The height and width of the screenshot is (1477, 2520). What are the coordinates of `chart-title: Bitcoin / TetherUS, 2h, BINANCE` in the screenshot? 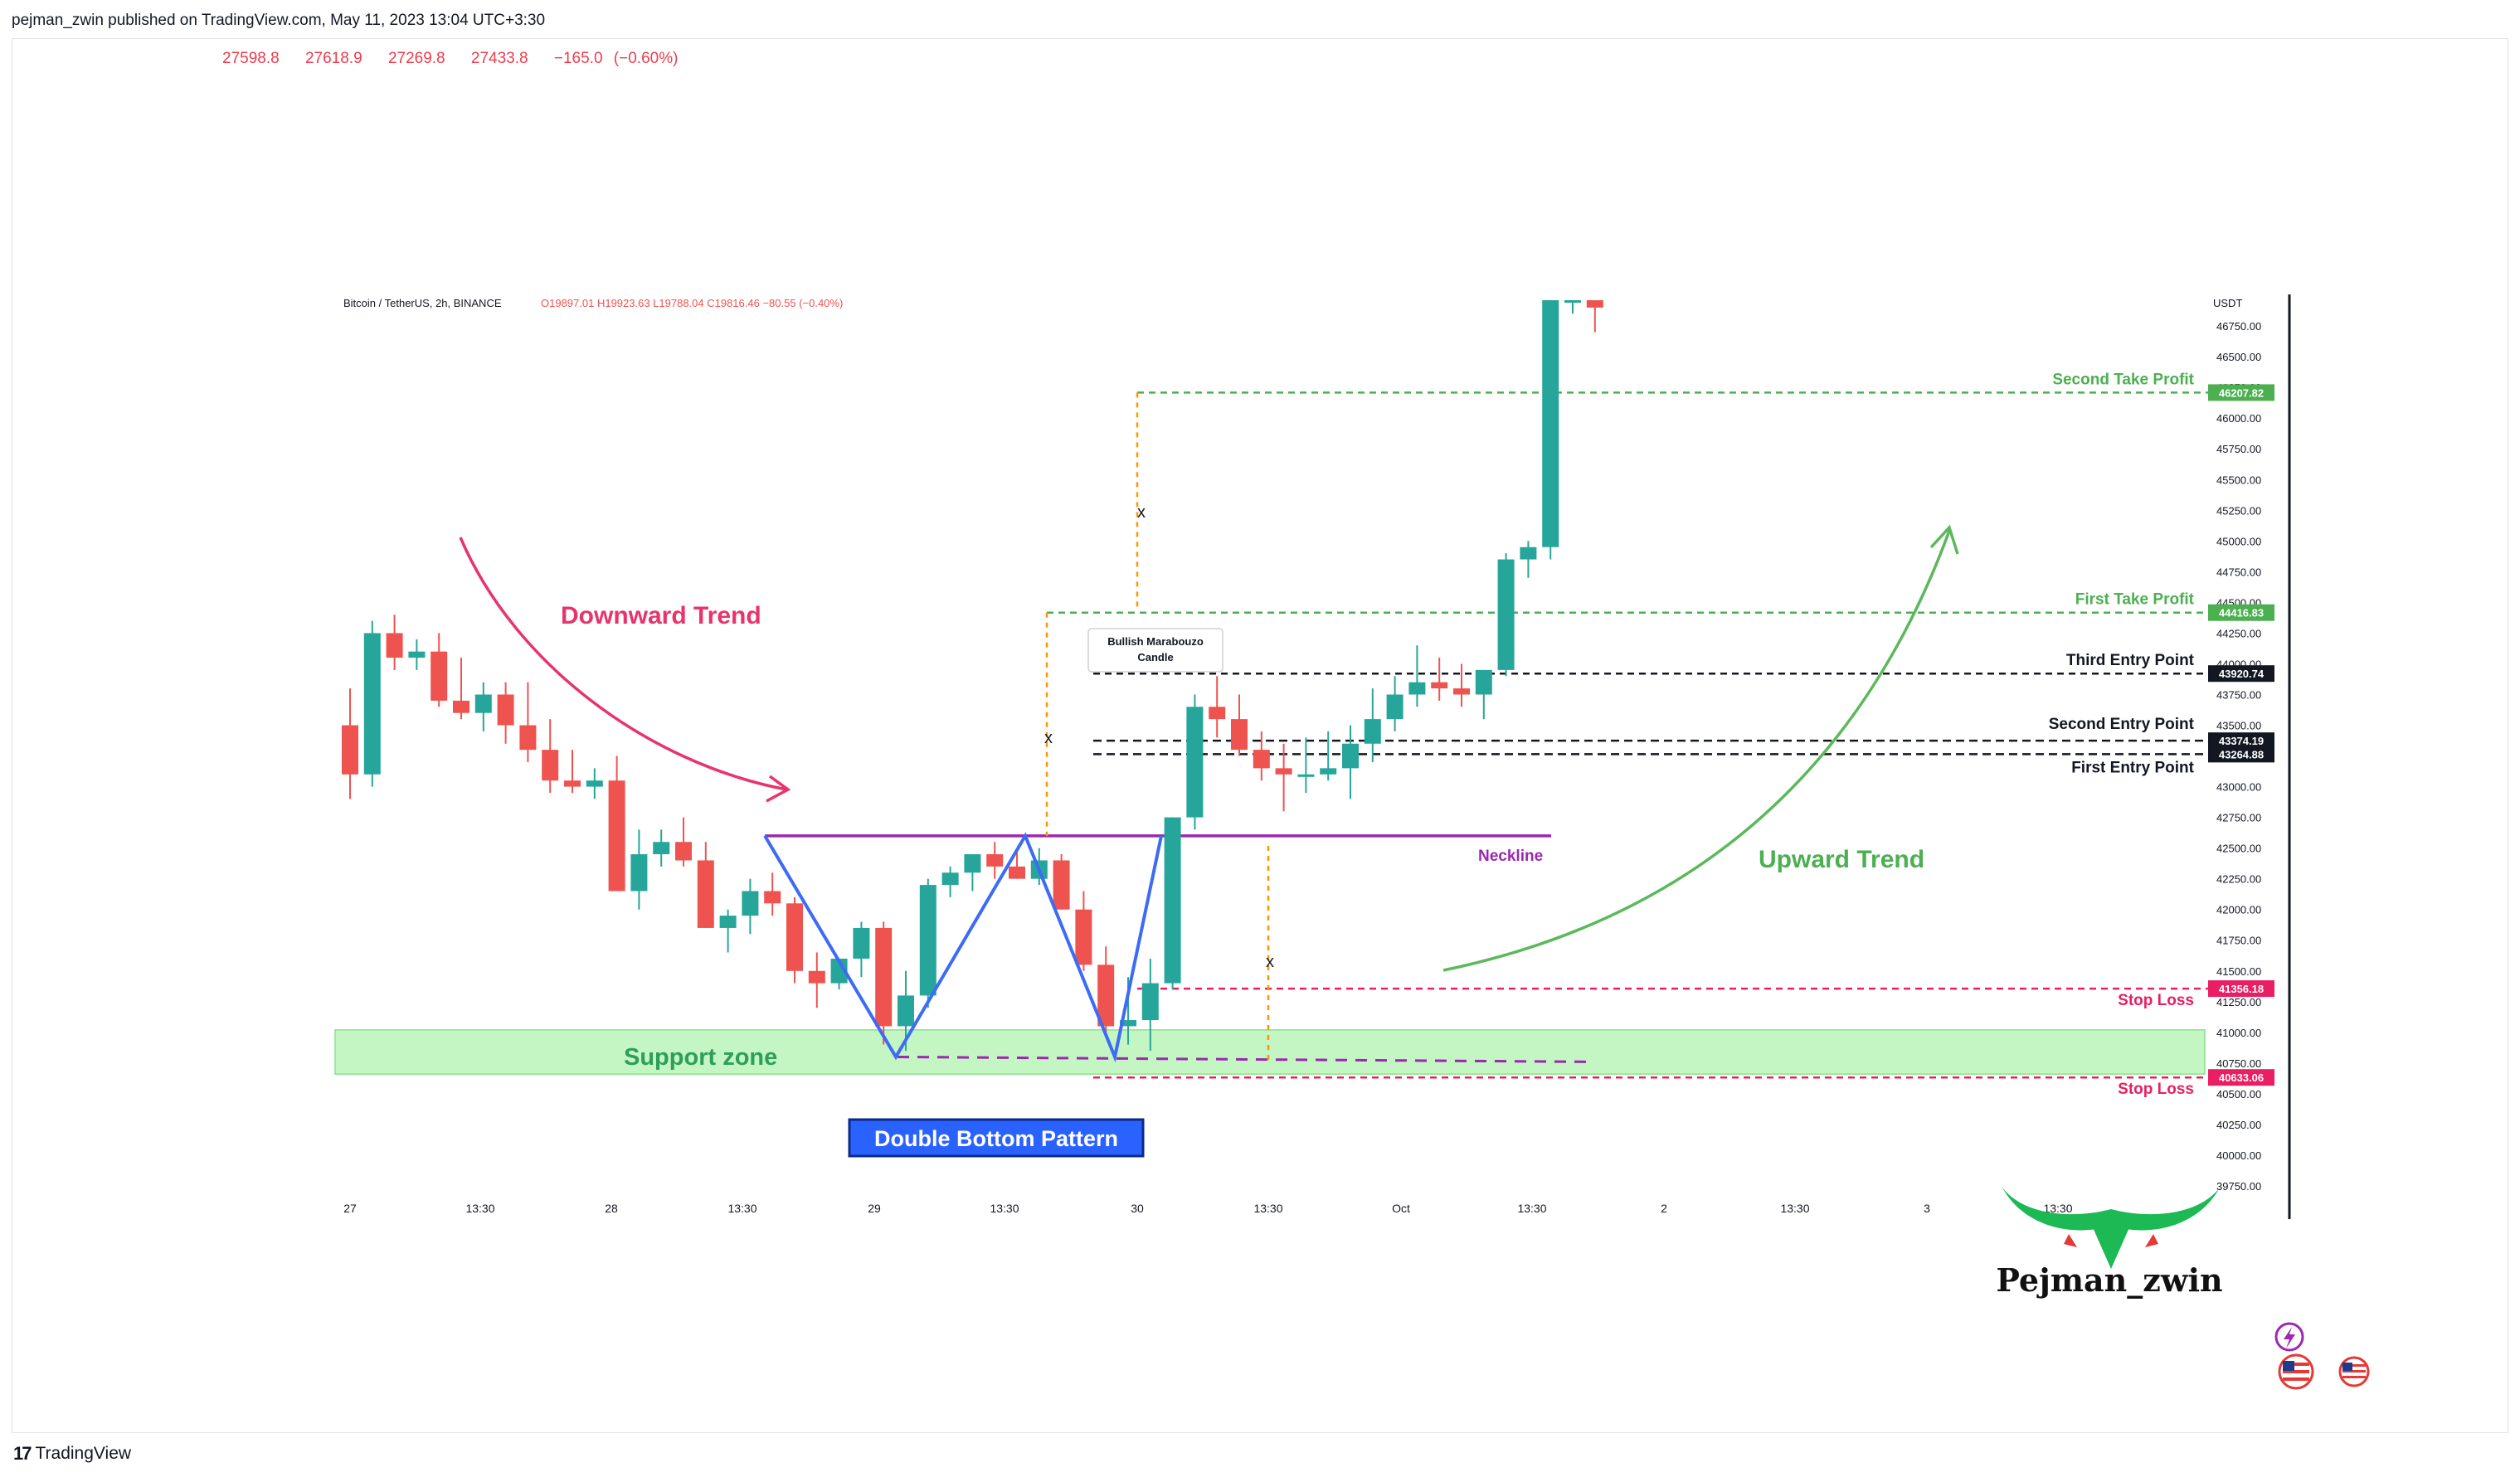 It's located at (422, 303).